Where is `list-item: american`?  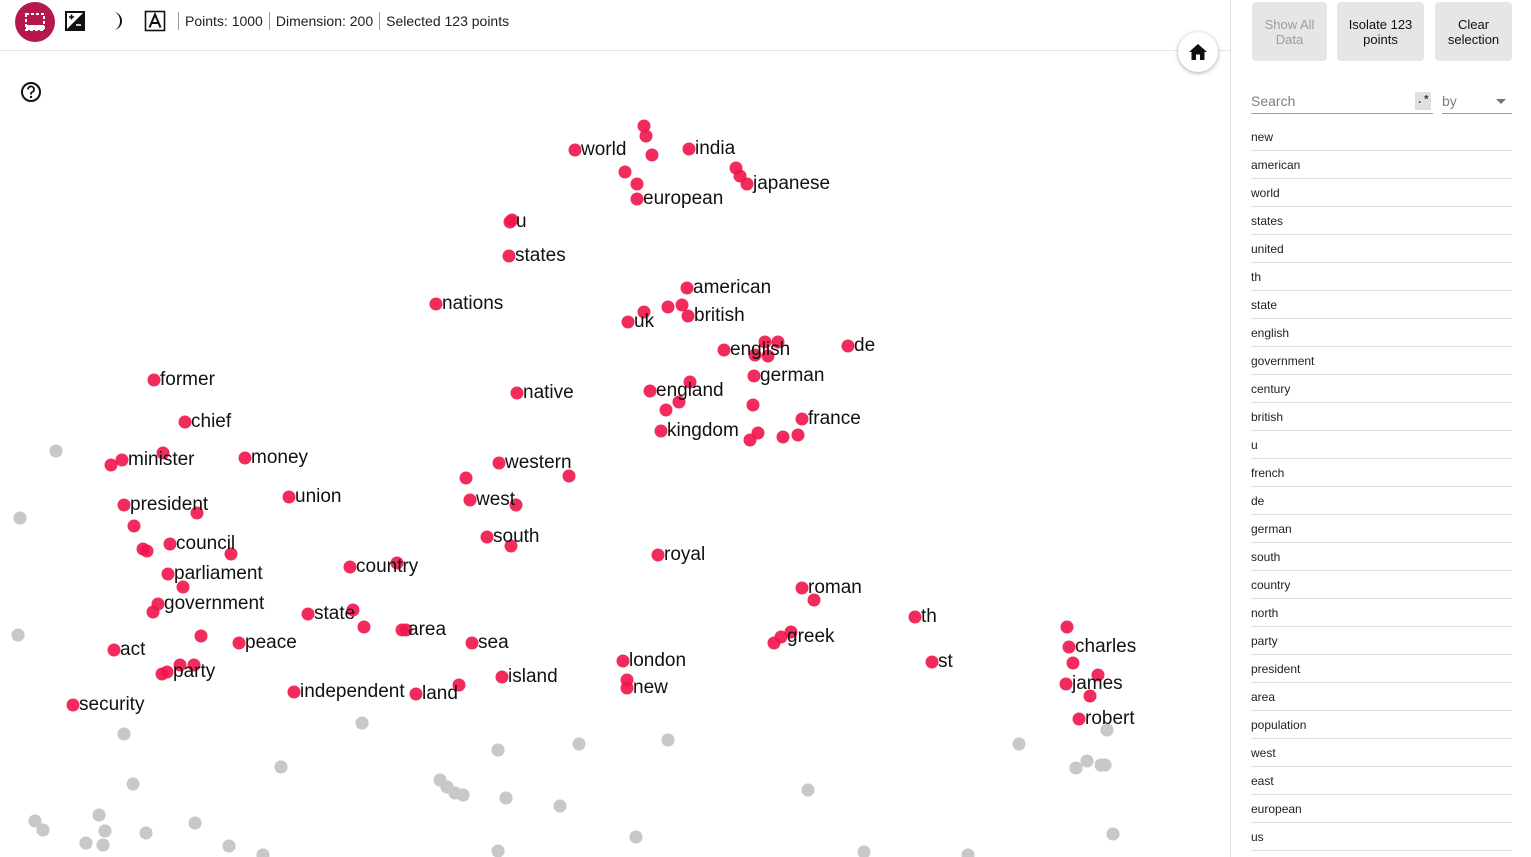
list-item: american is located at coordinates (1381, 165).